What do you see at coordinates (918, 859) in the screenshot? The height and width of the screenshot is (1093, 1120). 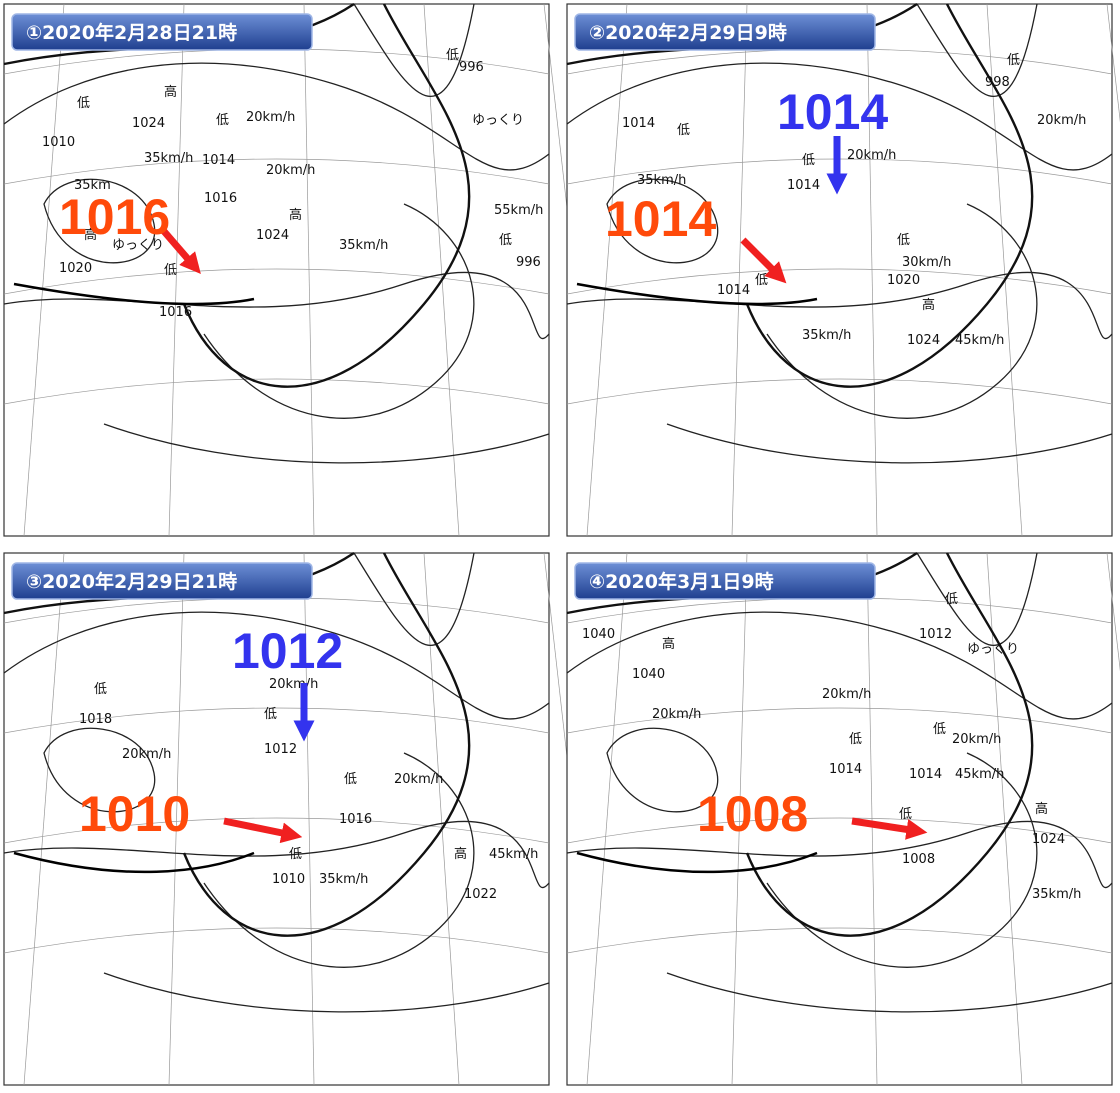 I see `map-label: 1008` at bounding box center [918, 859].